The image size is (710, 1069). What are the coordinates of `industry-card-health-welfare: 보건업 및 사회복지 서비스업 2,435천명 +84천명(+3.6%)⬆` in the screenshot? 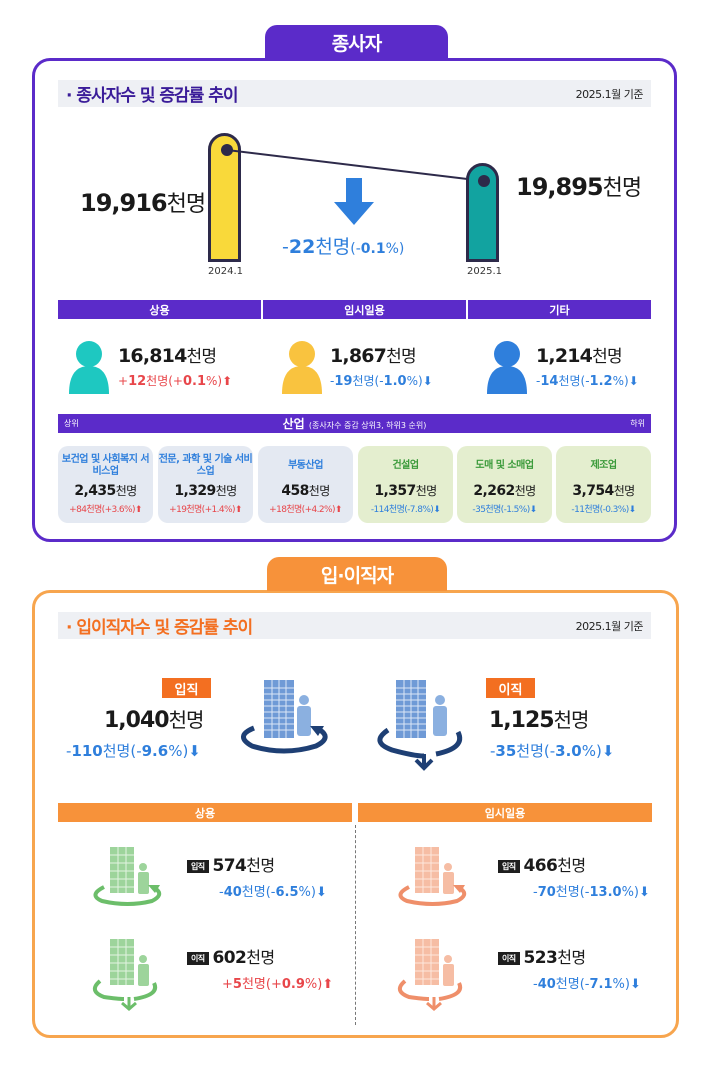 It's located at (105, 484).